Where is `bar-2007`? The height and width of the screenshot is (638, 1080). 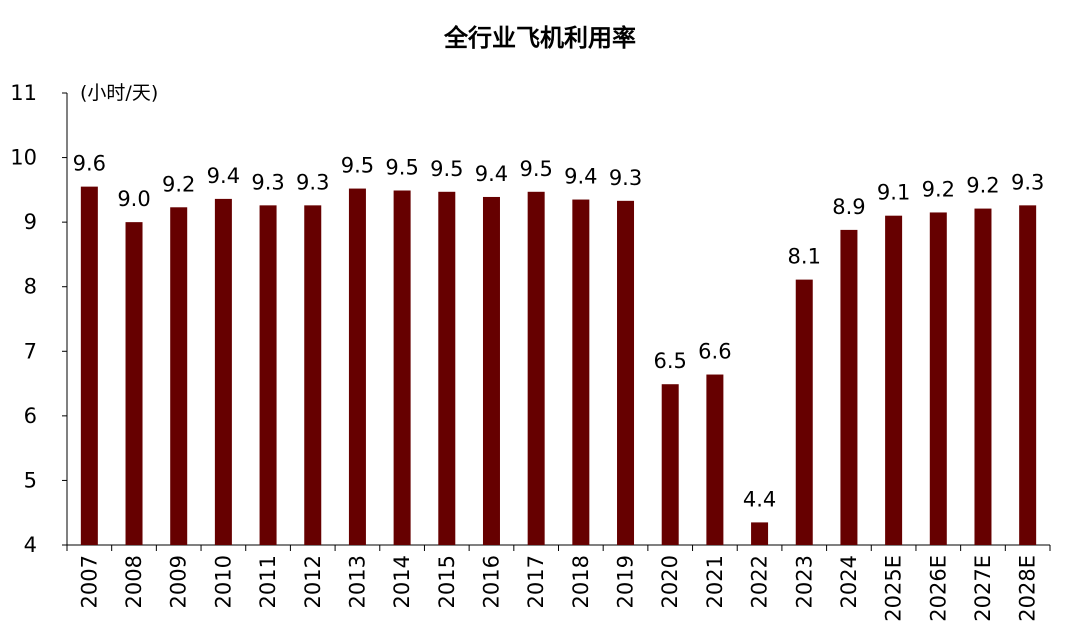
bar-2007 is located at coordinates (89, 365).